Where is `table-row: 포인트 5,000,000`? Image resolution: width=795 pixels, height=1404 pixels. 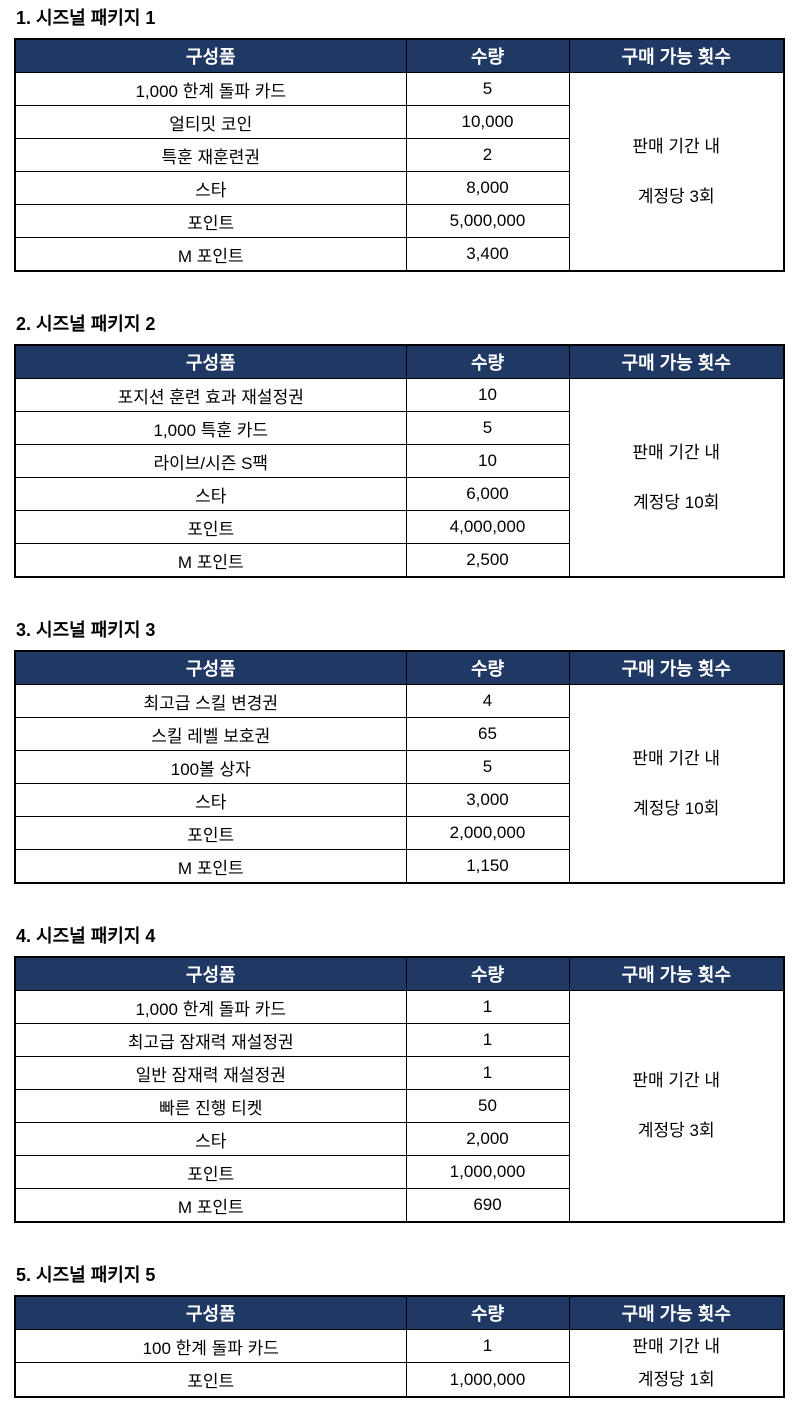 table-row: 포인트 5,000,000 is located at coordinates (399, 221).